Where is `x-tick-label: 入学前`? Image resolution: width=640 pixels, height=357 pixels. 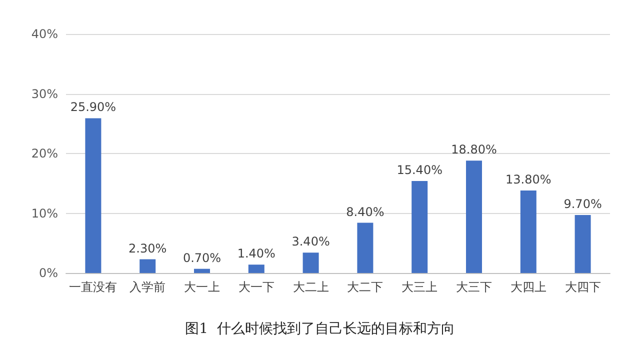 x-tick-label: 入学前 is located at coordinates (148, 287).